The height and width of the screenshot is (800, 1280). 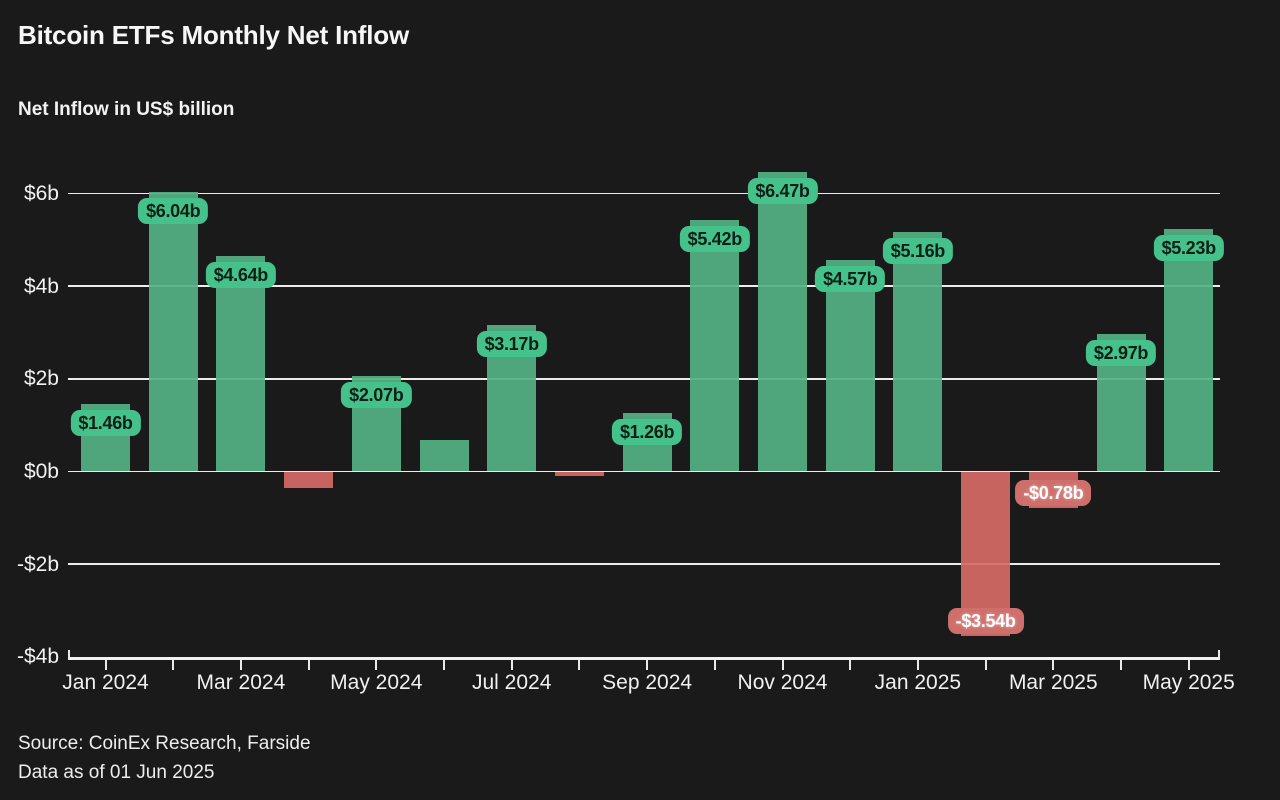 I want to click on bar-nov-2024, so click(x=782, y=321).